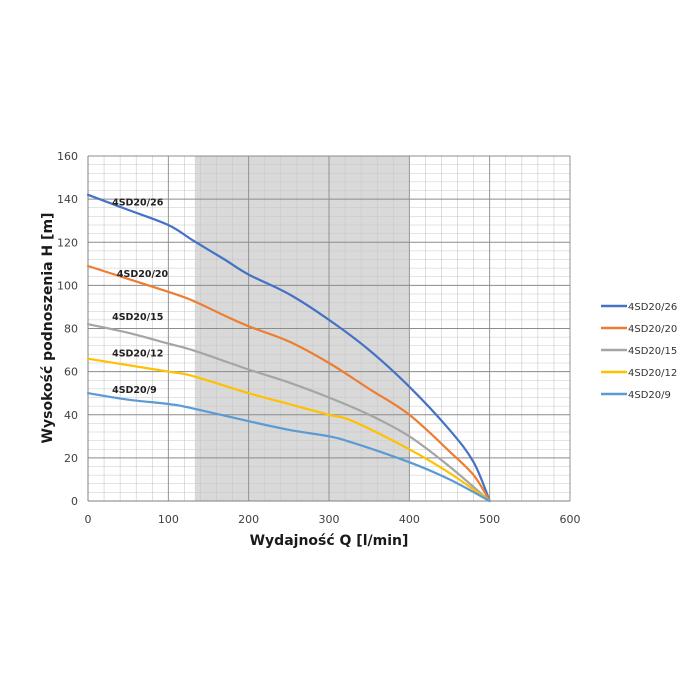  What do you see at coordinates (74, 501) in the screenshot?
I see `y-tick-label: 0` at bounding box center [74, 501].